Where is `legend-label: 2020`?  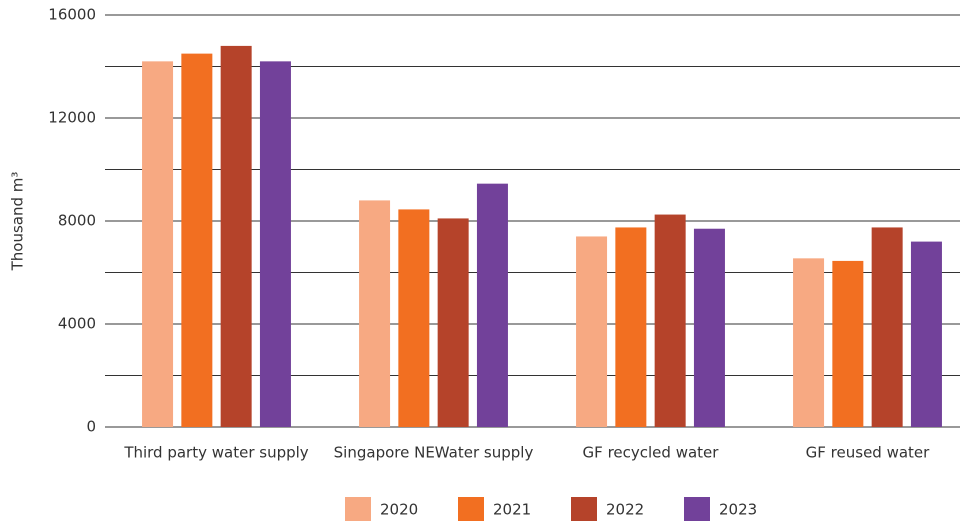
legend-label: 2020 is located at coordinates (399, 510).